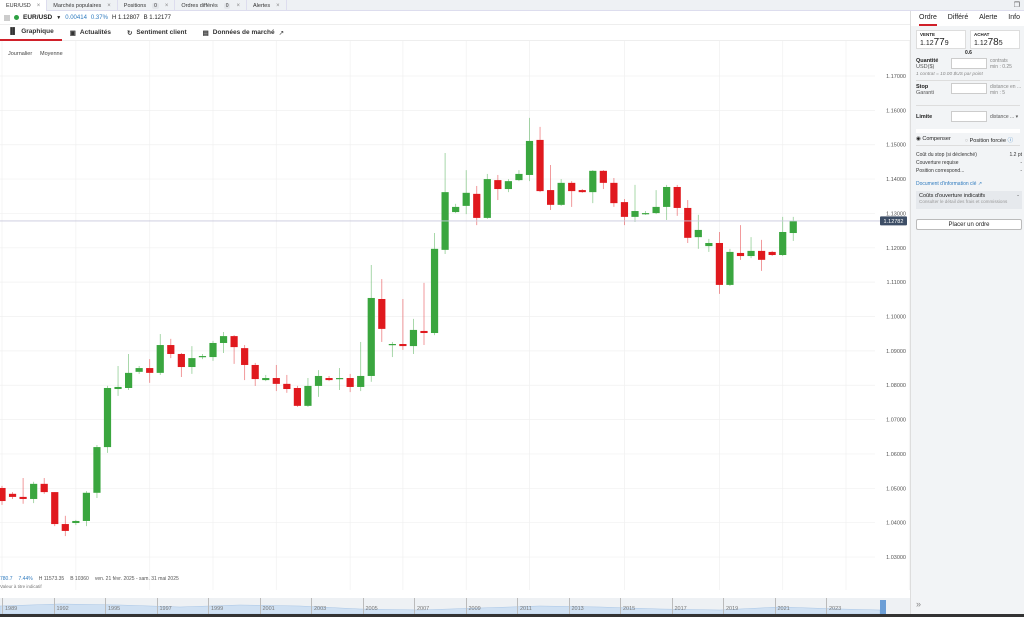 The width and height of the screenshot is (1024, 617). I want to click on costs-title: Coûts d'ouverture indicatifs, so click(952, 196).